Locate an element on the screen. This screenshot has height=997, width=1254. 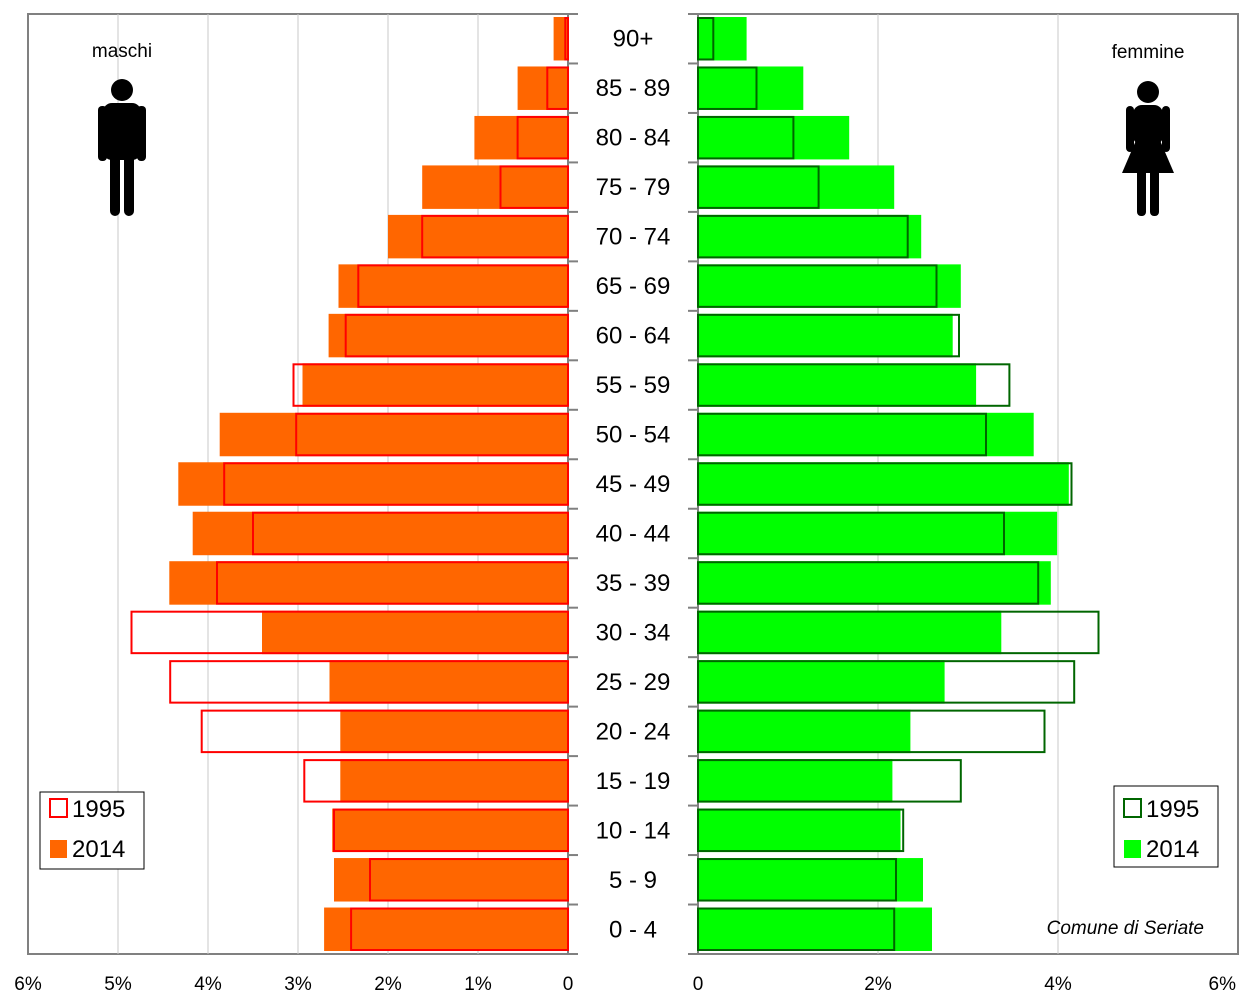
age-group-label: 70 - 74 is located at coordinates (633, 237).